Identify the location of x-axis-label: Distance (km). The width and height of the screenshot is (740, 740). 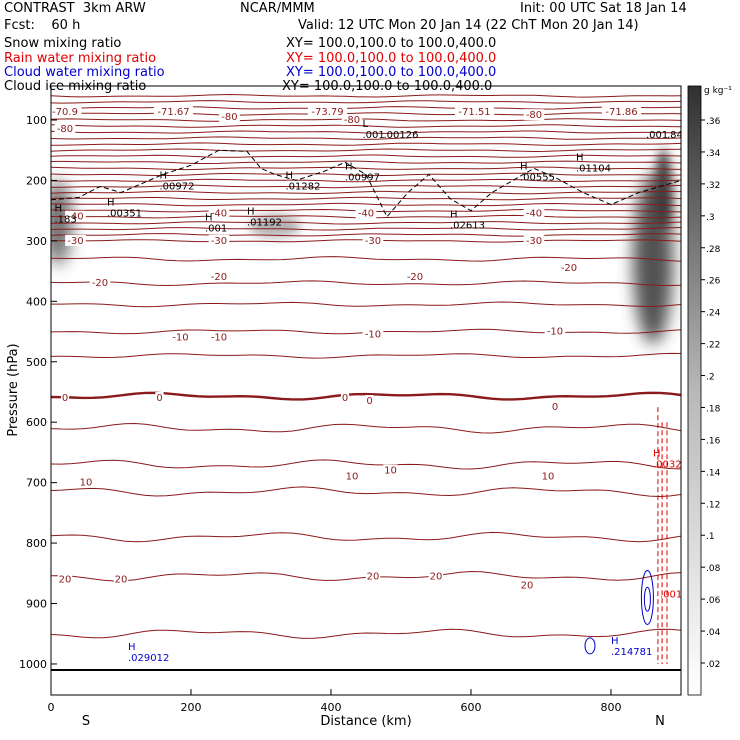
(365, 721).